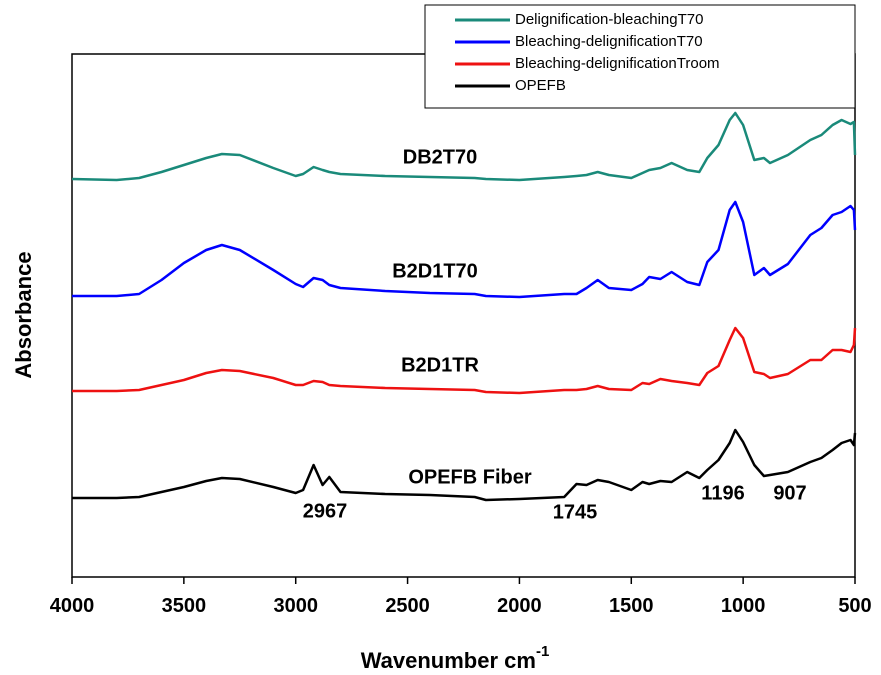 The image size is (881, 675). What do you see at coordinates (440, 157) in the screenshot?
I see `annotation: DB2T70` at bounding box center [440, 157].